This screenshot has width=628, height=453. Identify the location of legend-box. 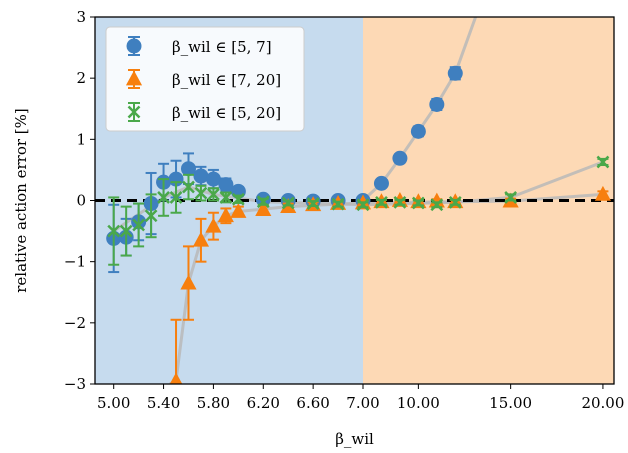
(205, 79).